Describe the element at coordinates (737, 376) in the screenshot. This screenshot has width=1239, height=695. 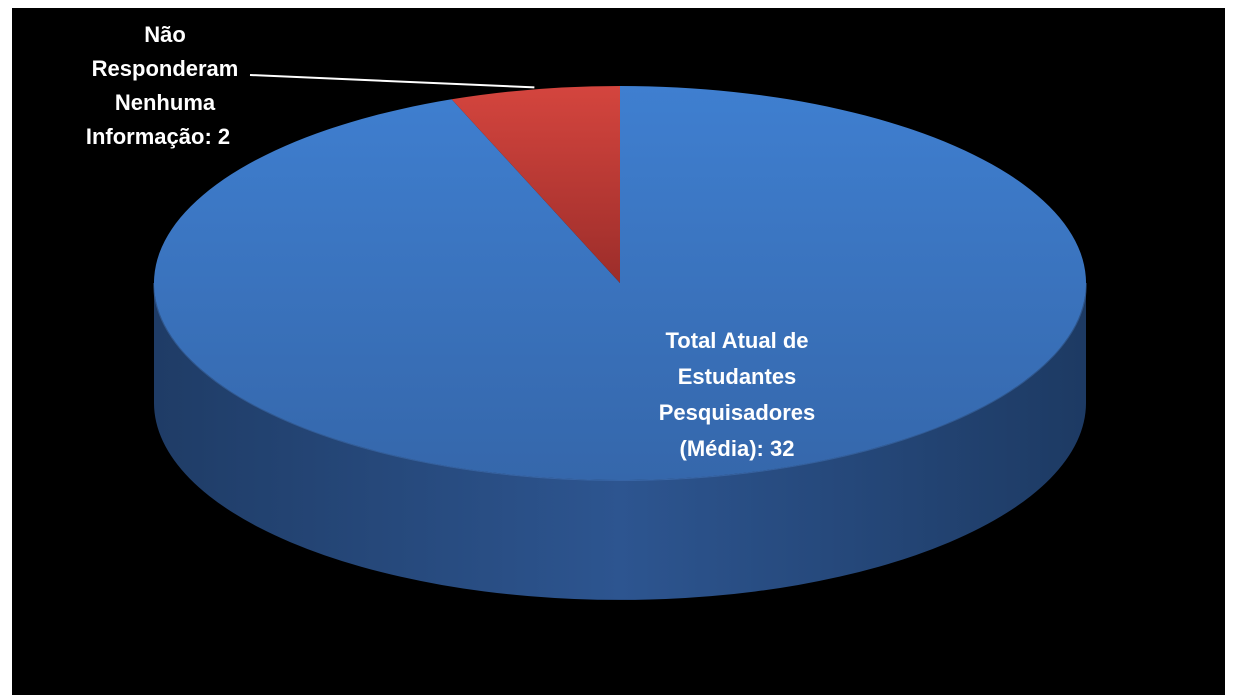
I see `slice-1-label-line: Estudantes` at that location.